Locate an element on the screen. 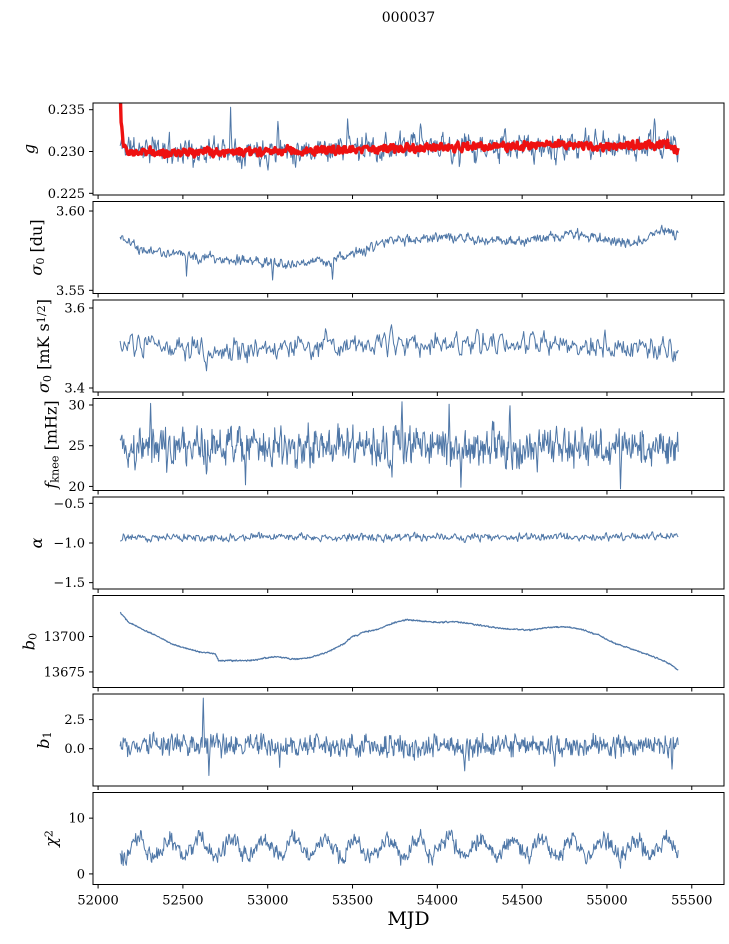 The width and height of the screenshot is (729, 944). series-fknee is located at coordinates (399, 445).